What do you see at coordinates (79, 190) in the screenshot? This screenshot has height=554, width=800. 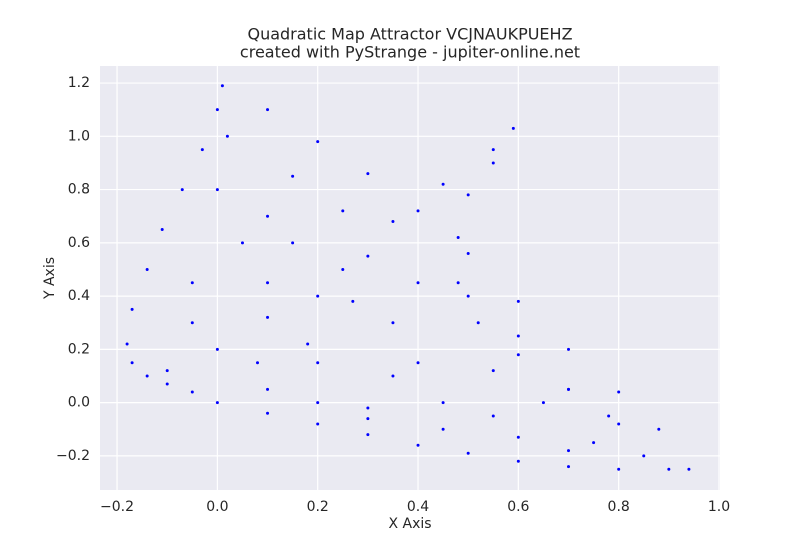 I see `y-tick-label: 0.8` at bounding box center [79, 190].